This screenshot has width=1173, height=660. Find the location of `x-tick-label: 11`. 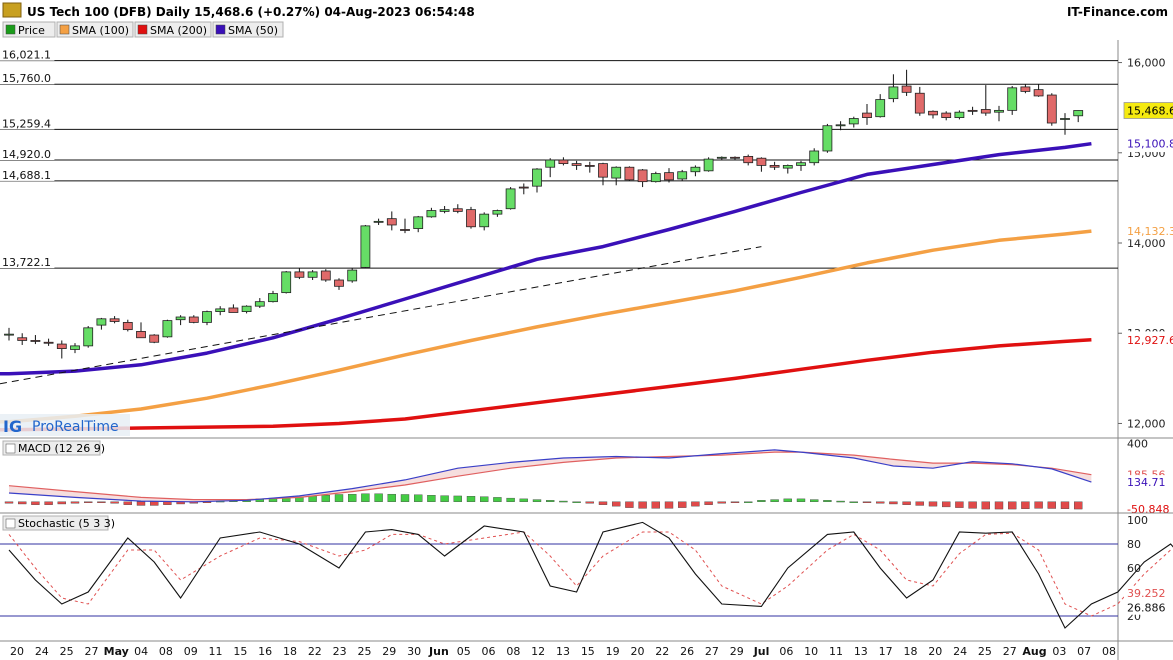

x-tick-label: 11 is located at coordinates (216, 651).